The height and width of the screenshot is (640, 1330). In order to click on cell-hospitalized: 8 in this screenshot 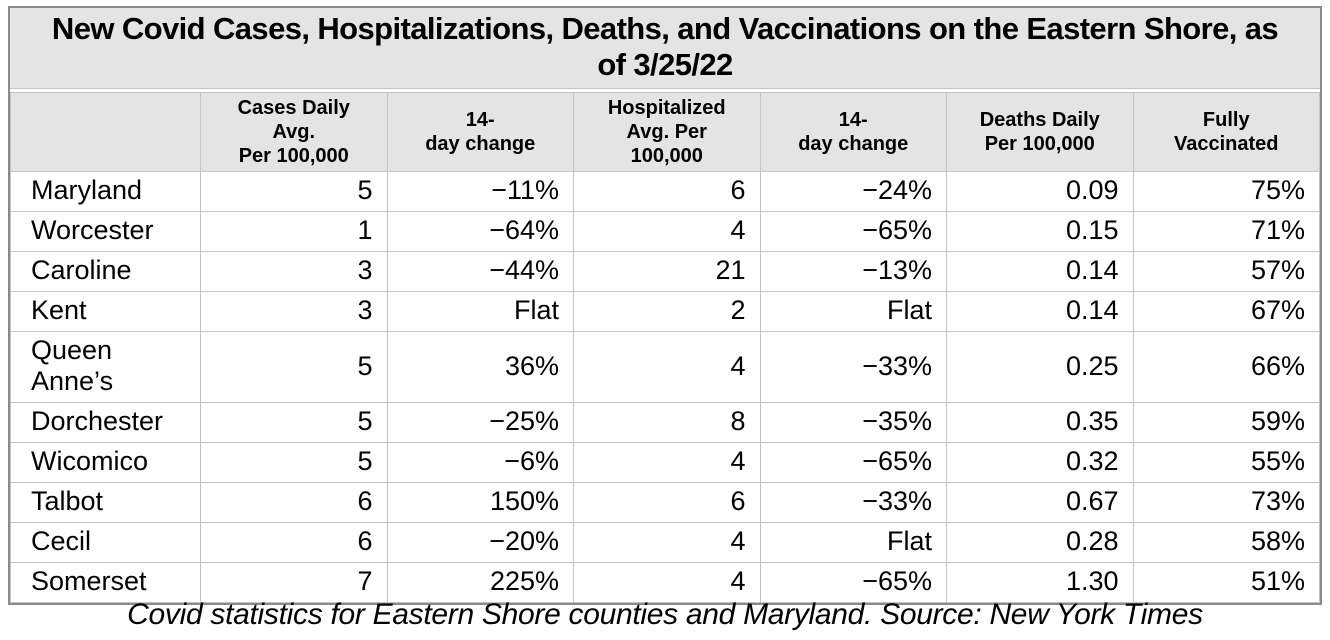, I will do `click(667, 422)`.